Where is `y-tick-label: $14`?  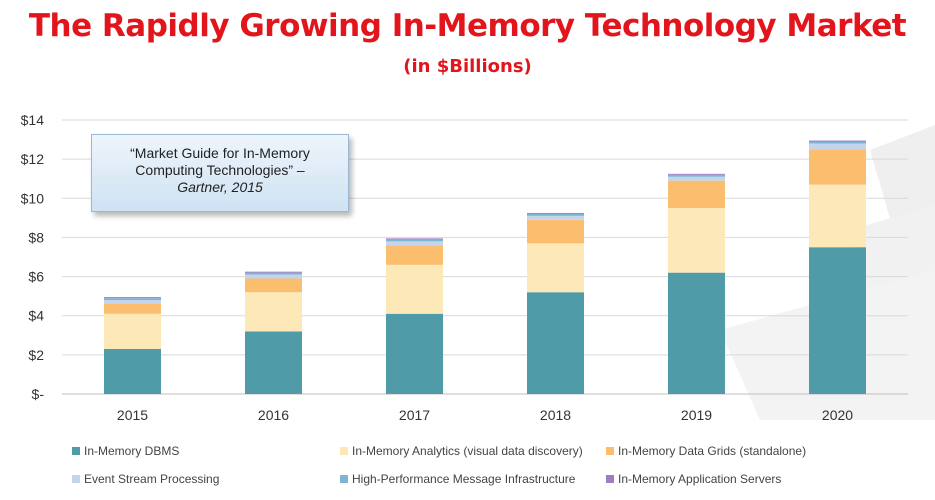
y-tick-label: $14 is located at coordinates (33, 120).